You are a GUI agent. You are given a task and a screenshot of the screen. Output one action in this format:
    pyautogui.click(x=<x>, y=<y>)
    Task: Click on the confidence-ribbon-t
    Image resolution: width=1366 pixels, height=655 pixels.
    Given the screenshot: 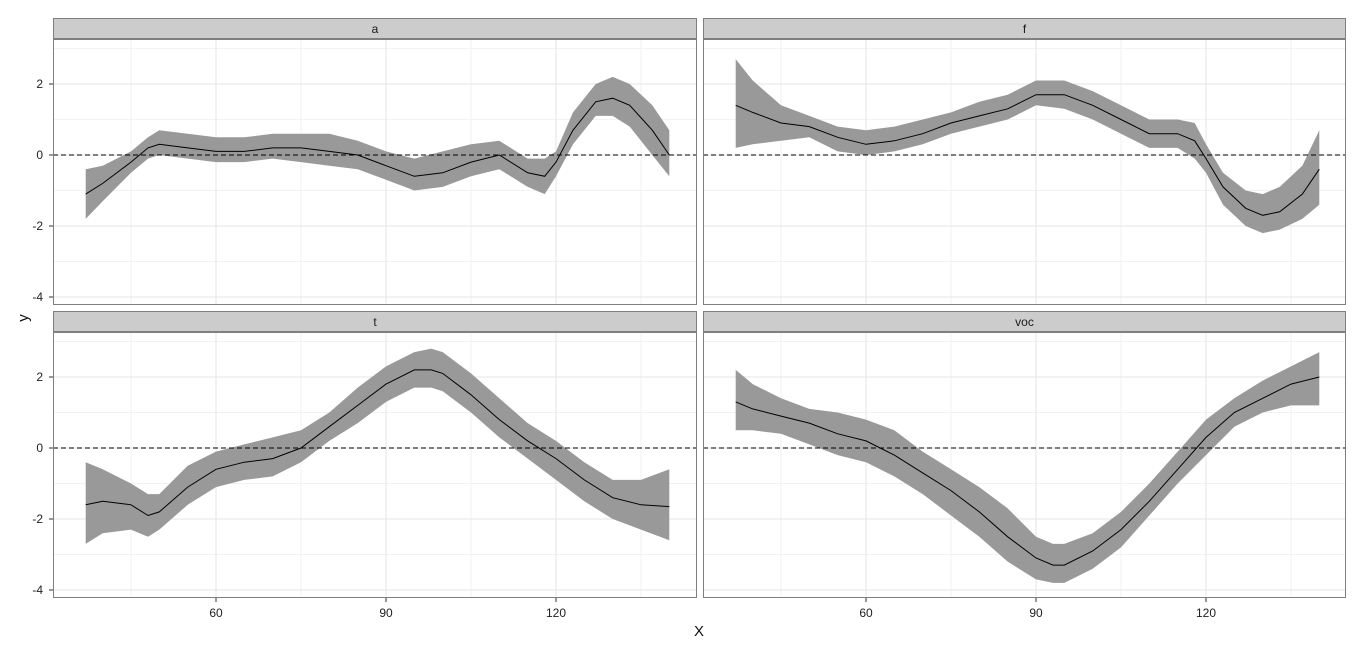 What is the action you would take?
    pyautogui.click(x=377, y=446)
    